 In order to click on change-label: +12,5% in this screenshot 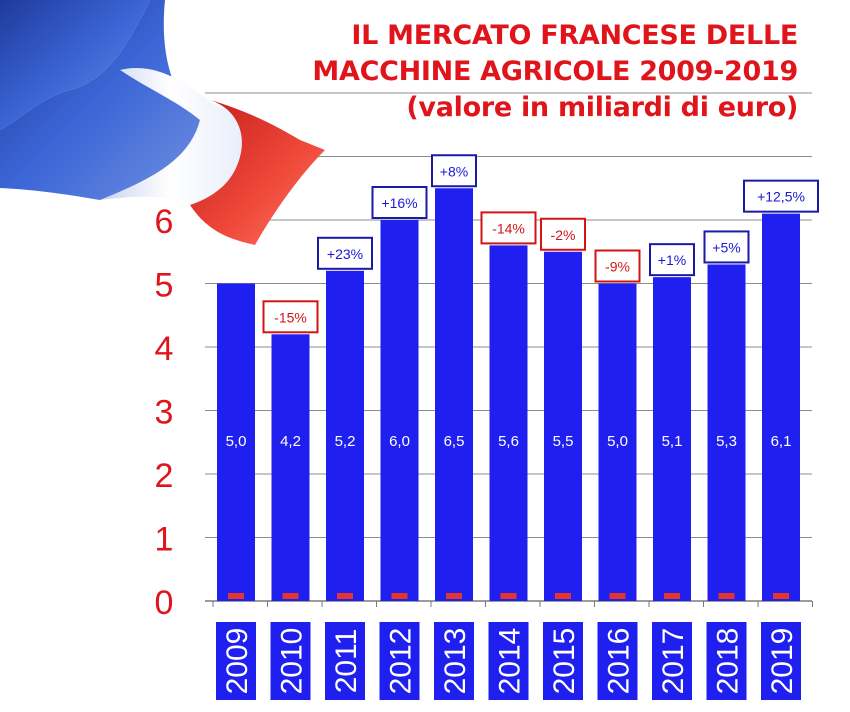, I will do `click(781, 197)`.